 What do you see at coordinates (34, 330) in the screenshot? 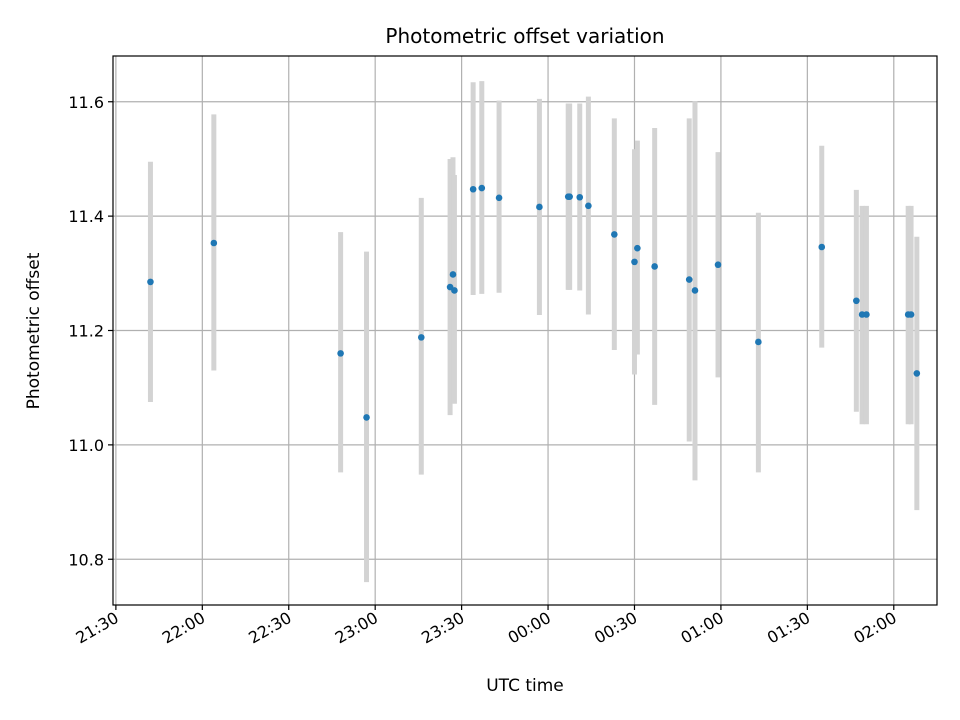
I see `y-axis-label: Photometric offset` at bounding box center [34, 330].